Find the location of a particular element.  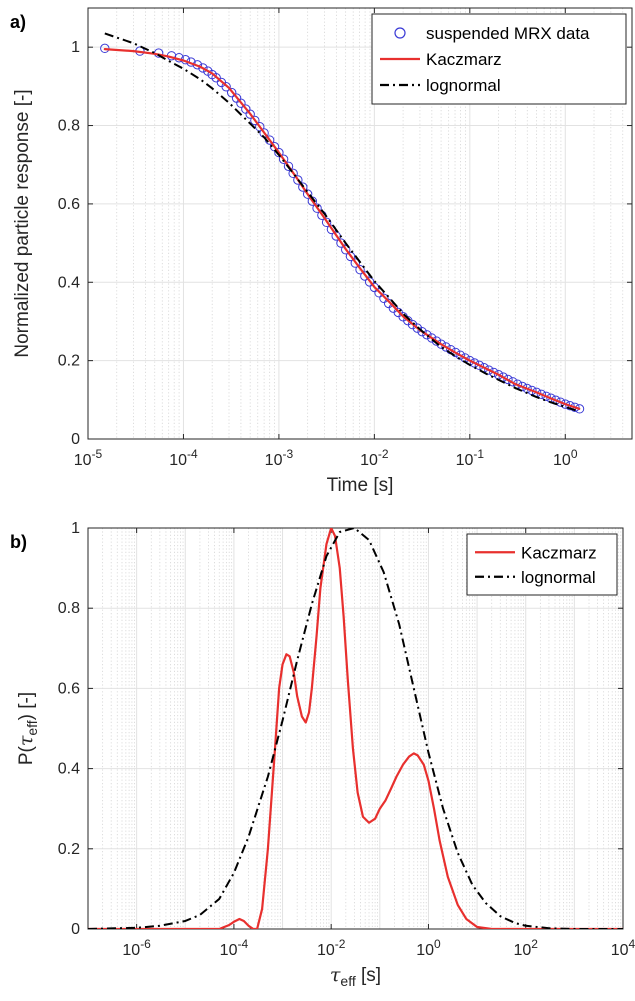

legend: suspended MRX data Kaczmarz lognormal is located at coordinates (499, 59).